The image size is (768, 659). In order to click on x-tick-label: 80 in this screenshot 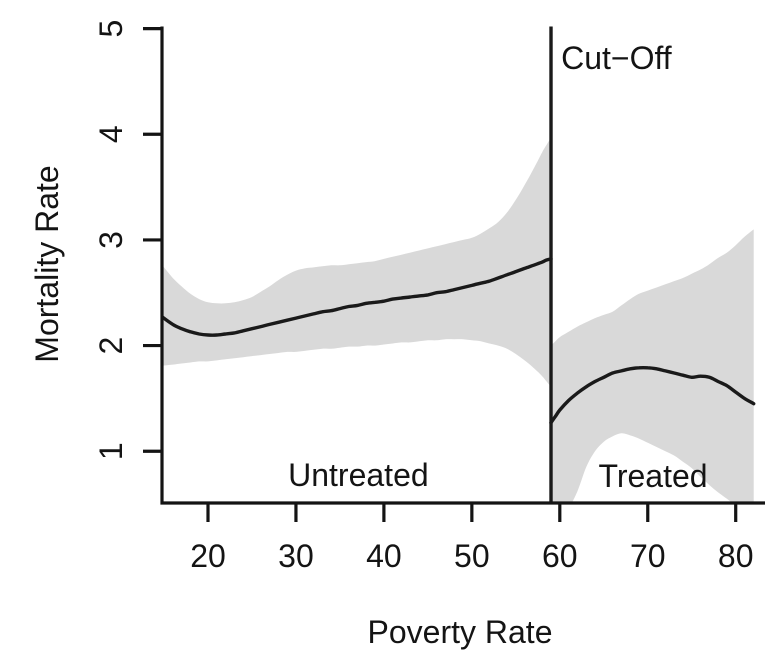, I will do `click(736, 556)`.